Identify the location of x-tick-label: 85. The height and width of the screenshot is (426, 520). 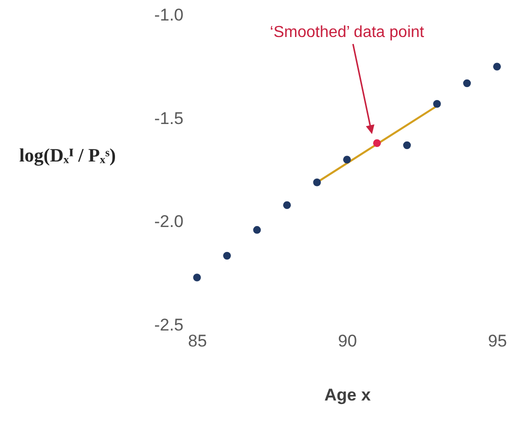
(197, 341).